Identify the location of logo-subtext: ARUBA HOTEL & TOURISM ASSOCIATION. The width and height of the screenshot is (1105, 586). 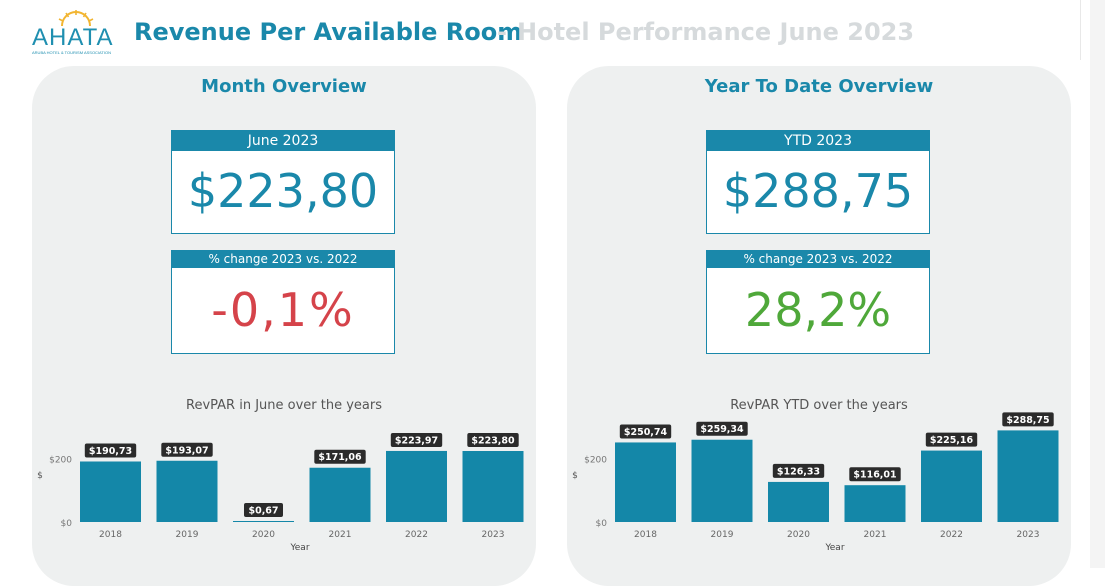
(71, 52).